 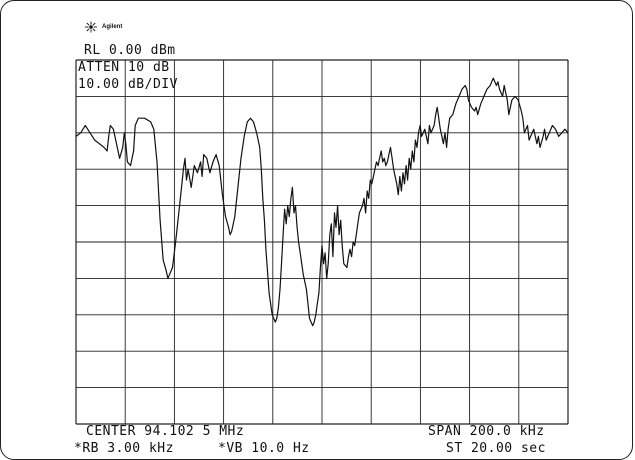 I want to click on sweep-time-readout: ST 20.00 sec, so click(x=496, y=448).